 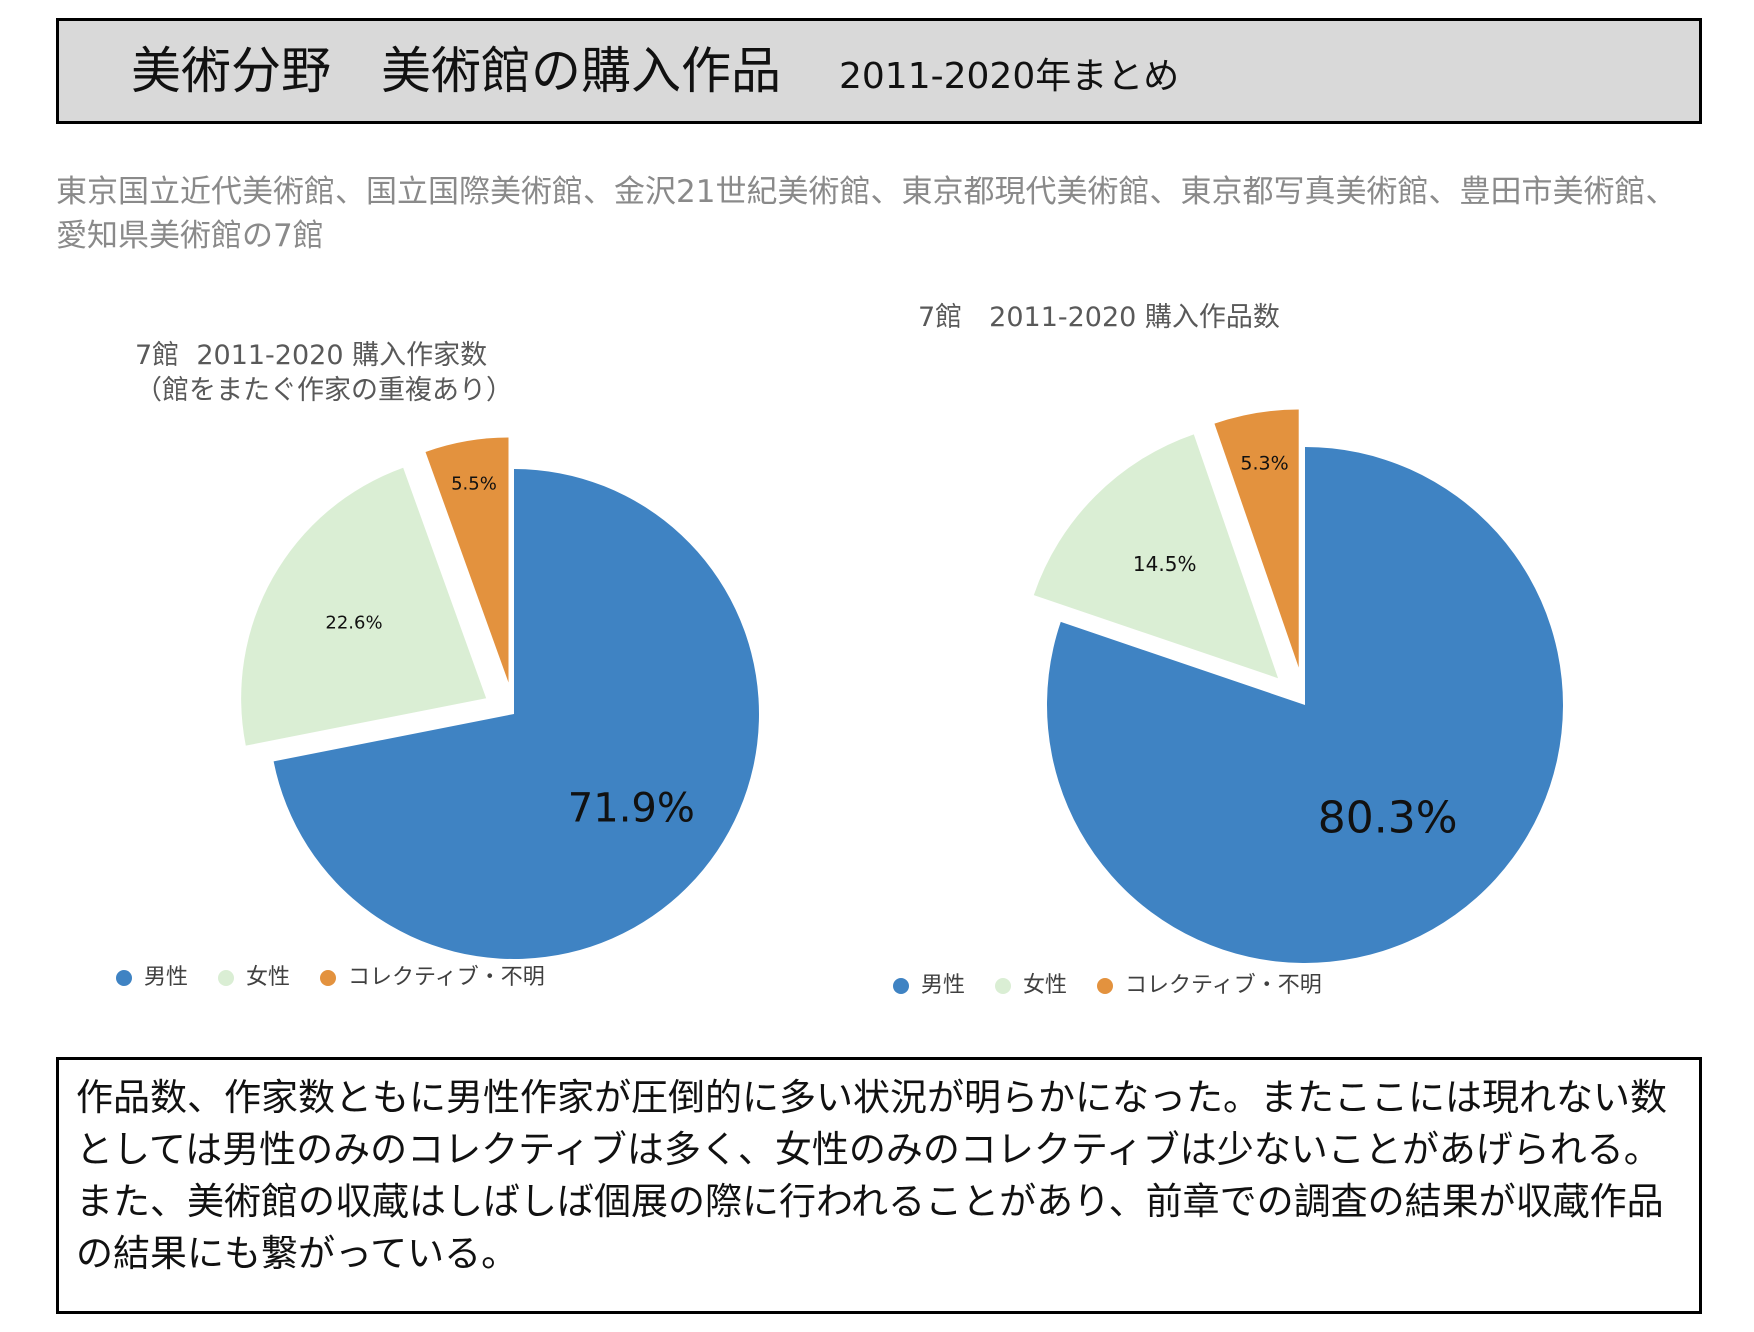 I want to click on data-label-female: 14.5%, so click(x=1165, y=564).